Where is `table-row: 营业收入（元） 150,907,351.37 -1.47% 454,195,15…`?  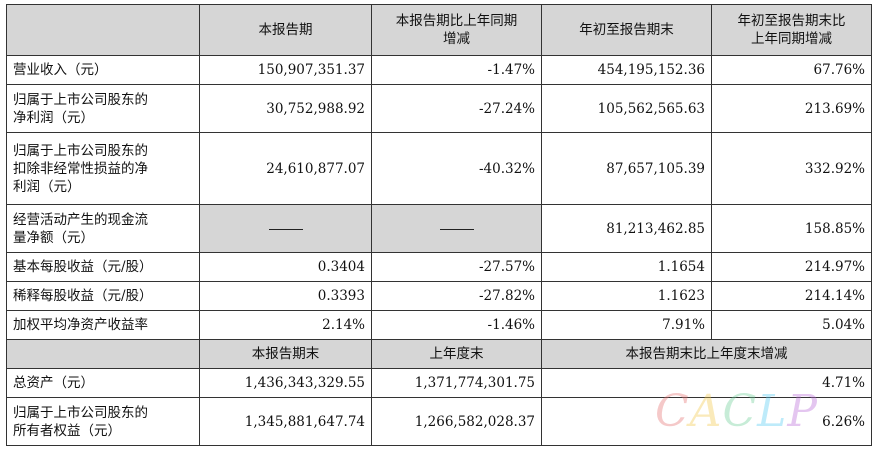
table-row: 营业收入（元） 150,907,351.37 -1.47% 454,195,15… is located at coordinates (439, 70).